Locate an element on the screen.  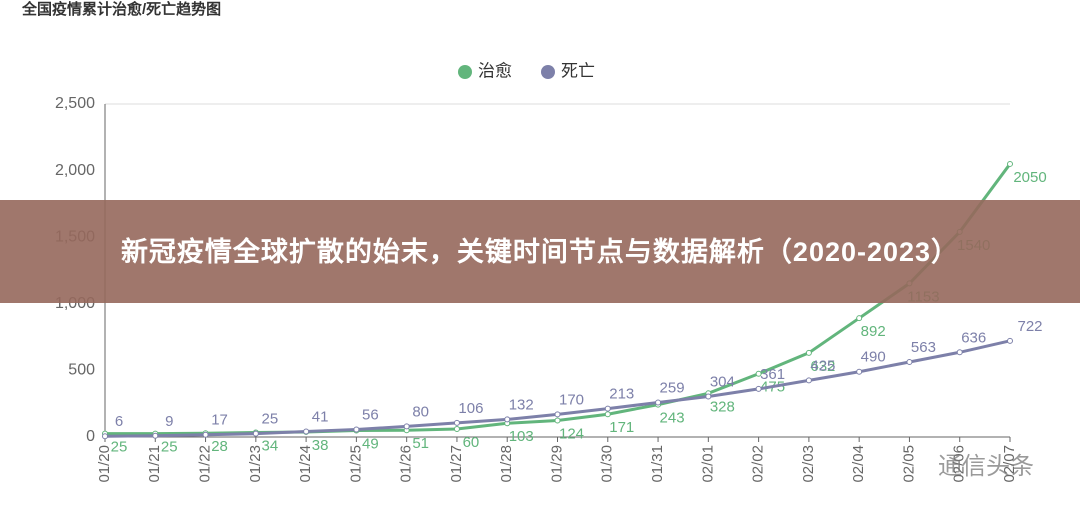
data-label: 38 is located at coordinates (320, 445).